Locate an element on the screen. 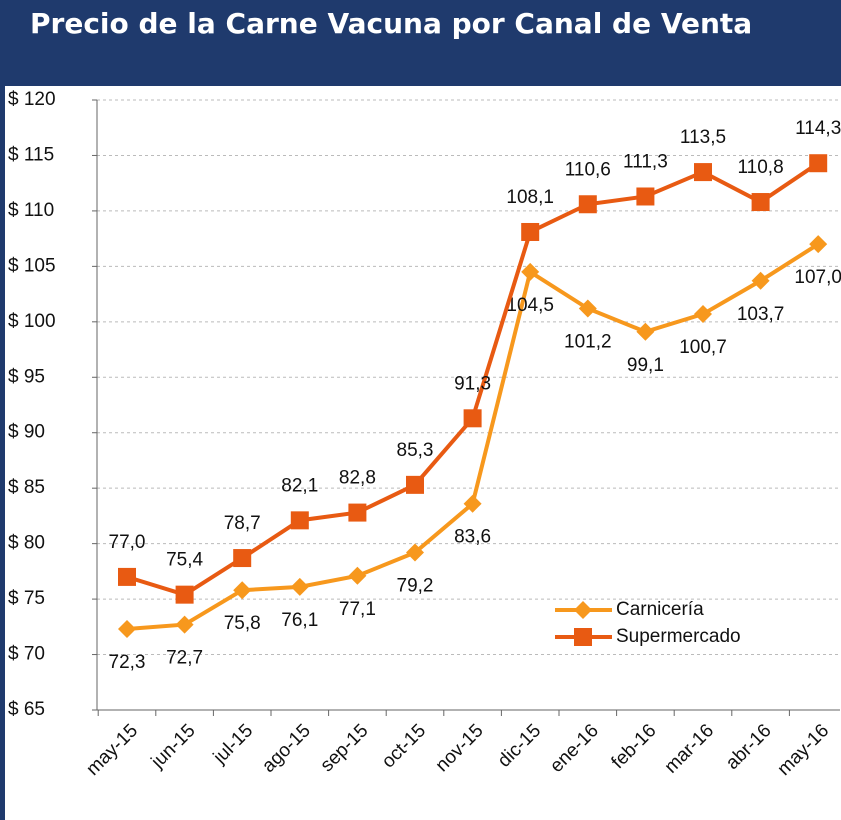  data-label: 110,6 is located at coordinates (588, 169).